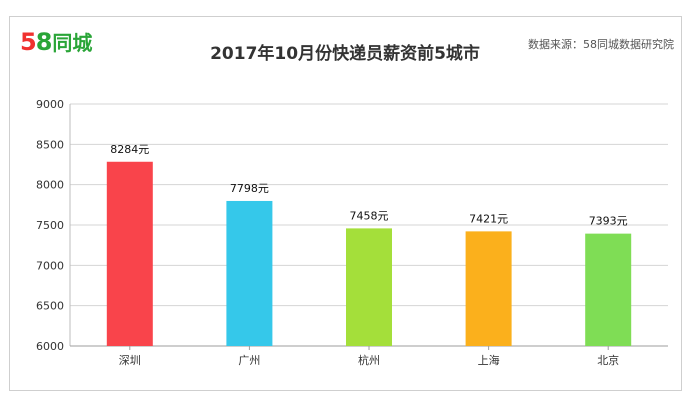  Describe the element at coordinates (36, 42) in the screenshot. I see `logo-number: 58` at that location.